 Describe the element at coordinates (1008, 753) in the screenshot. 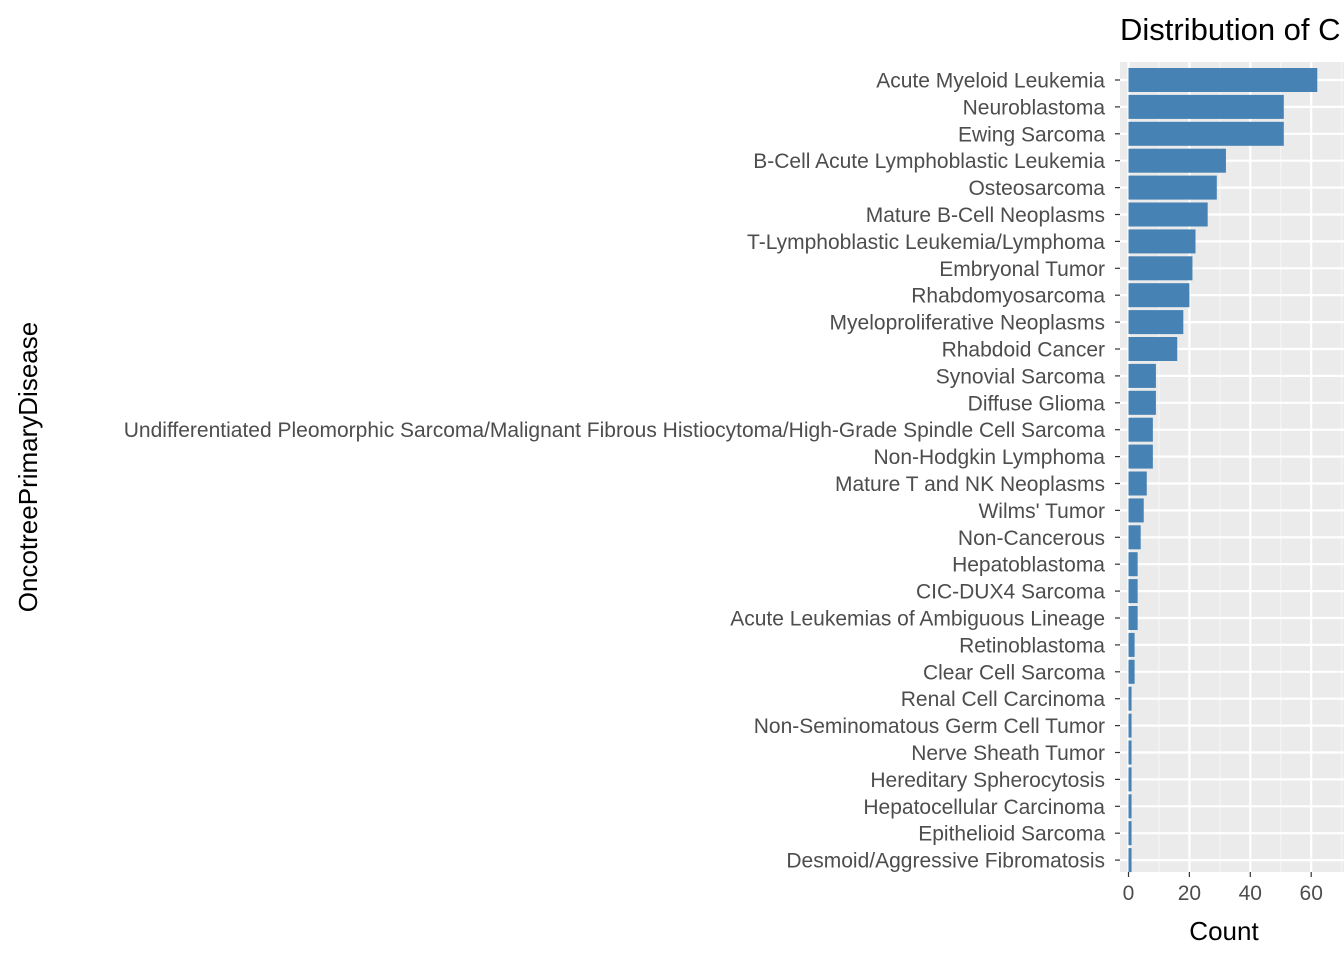

I see `y-tick-label: Nerve Sheath Tumor` at that location.